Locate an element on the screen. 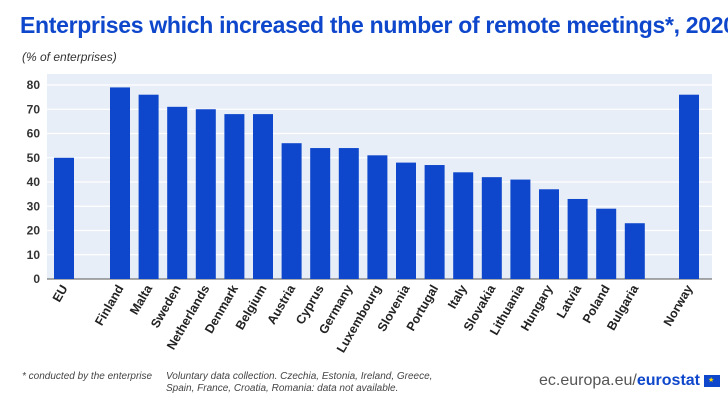 The height and width of the screenshot is (404, 728). x-tick-label: Latvia is located at coordinates (569, 301).